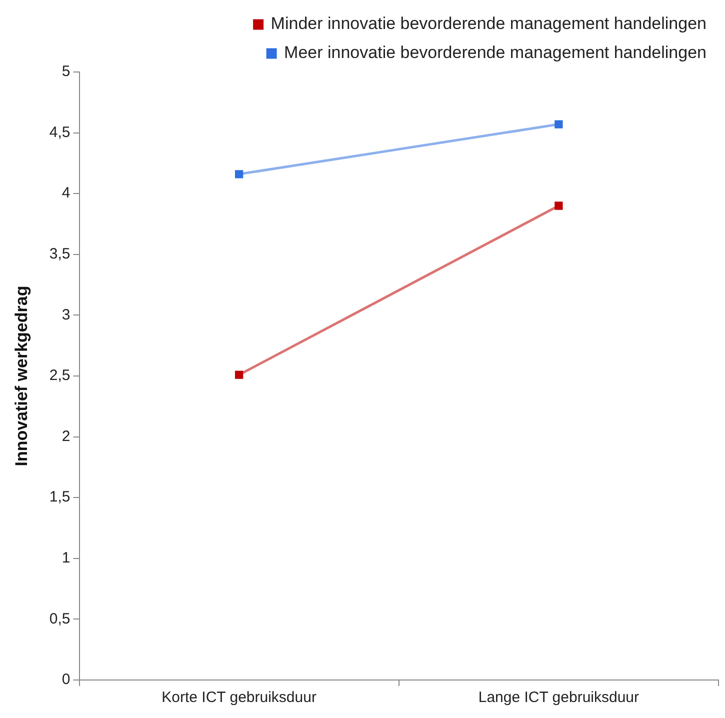 The height and width of the screenshot is (718, 725). Describe the element at coordinates (559, 697) in the screenshot. I see `x-tick-label: Lange ICT gebruiksduur` at that location.